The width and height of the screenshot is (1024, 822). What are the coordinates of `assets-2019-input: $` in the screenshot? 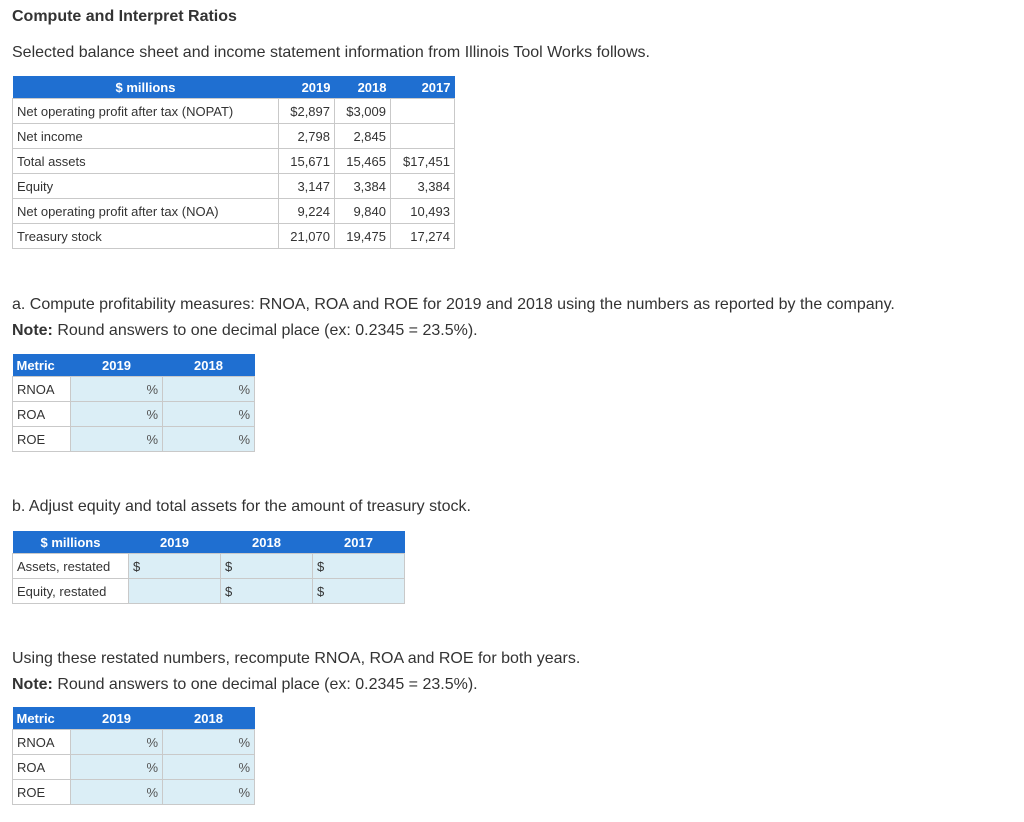 It's located at (174, 566).